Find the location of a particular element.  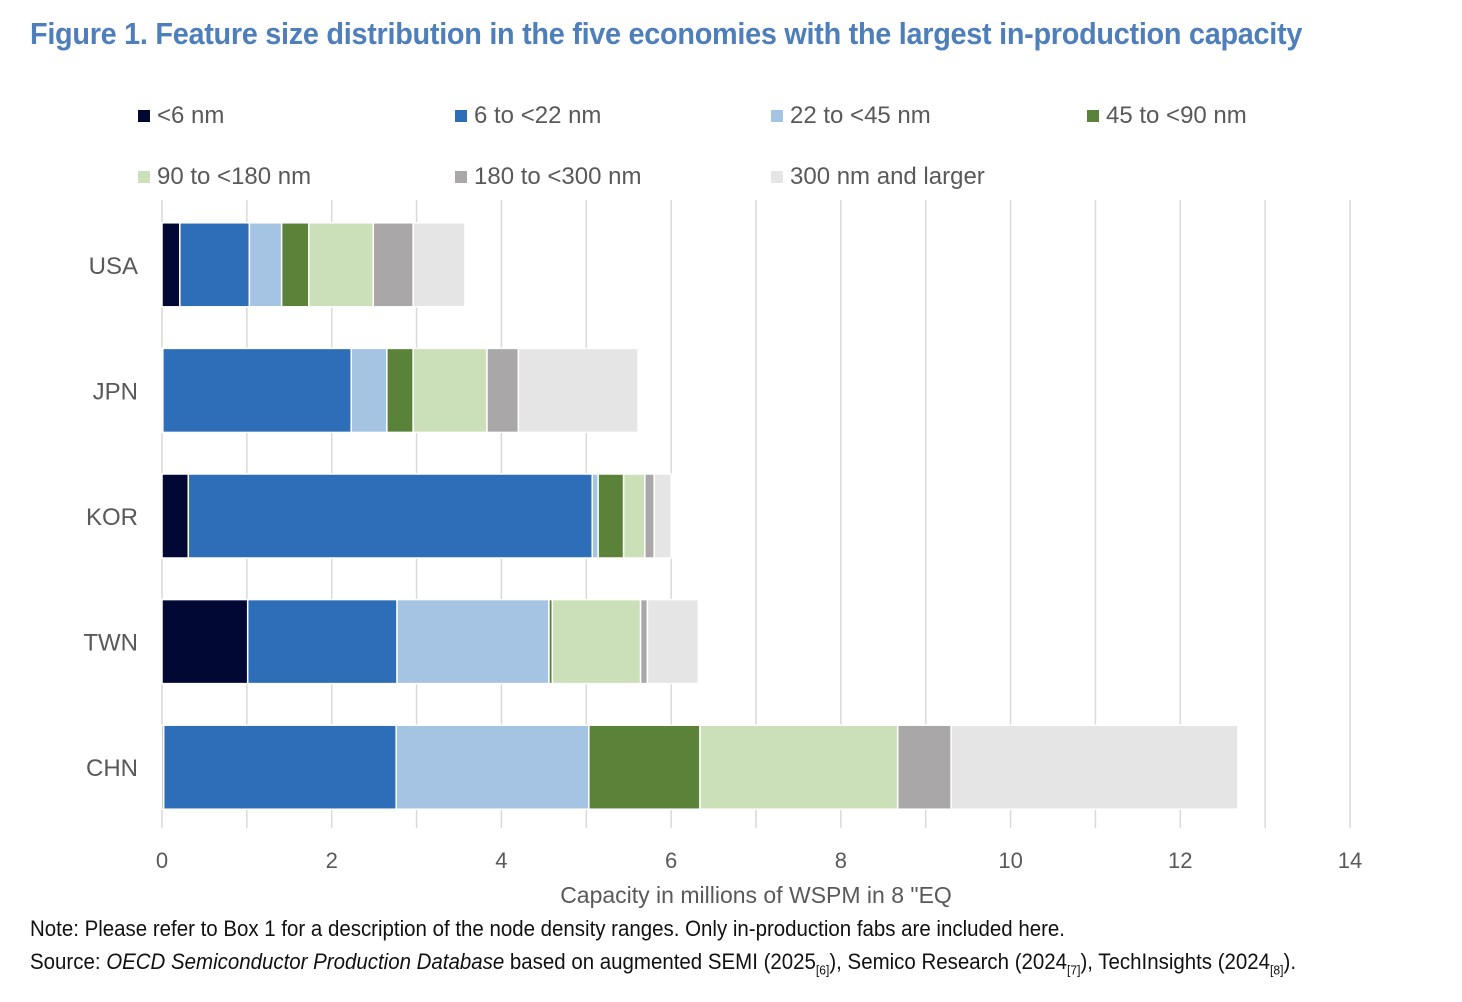

legend-item: 45 to <90 nm is located at coordinates (1167, 116).